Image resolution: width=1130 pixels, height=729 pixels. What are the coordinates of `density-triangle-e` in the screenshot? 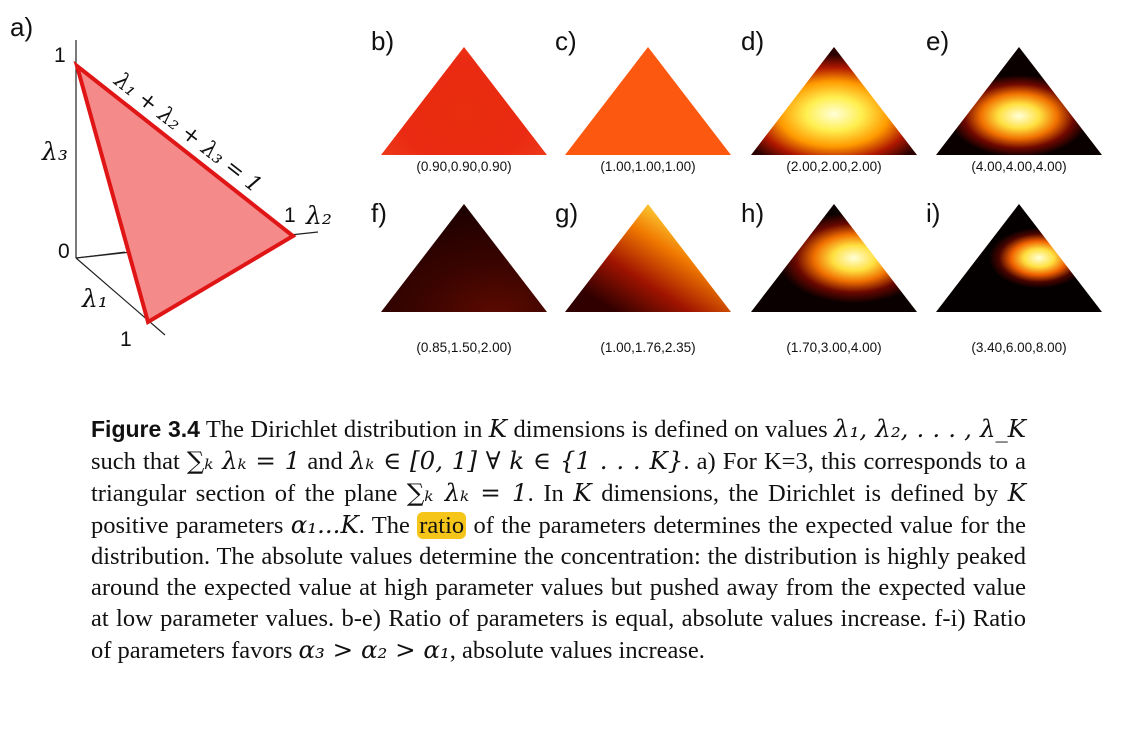 It's located at (1019, 101).